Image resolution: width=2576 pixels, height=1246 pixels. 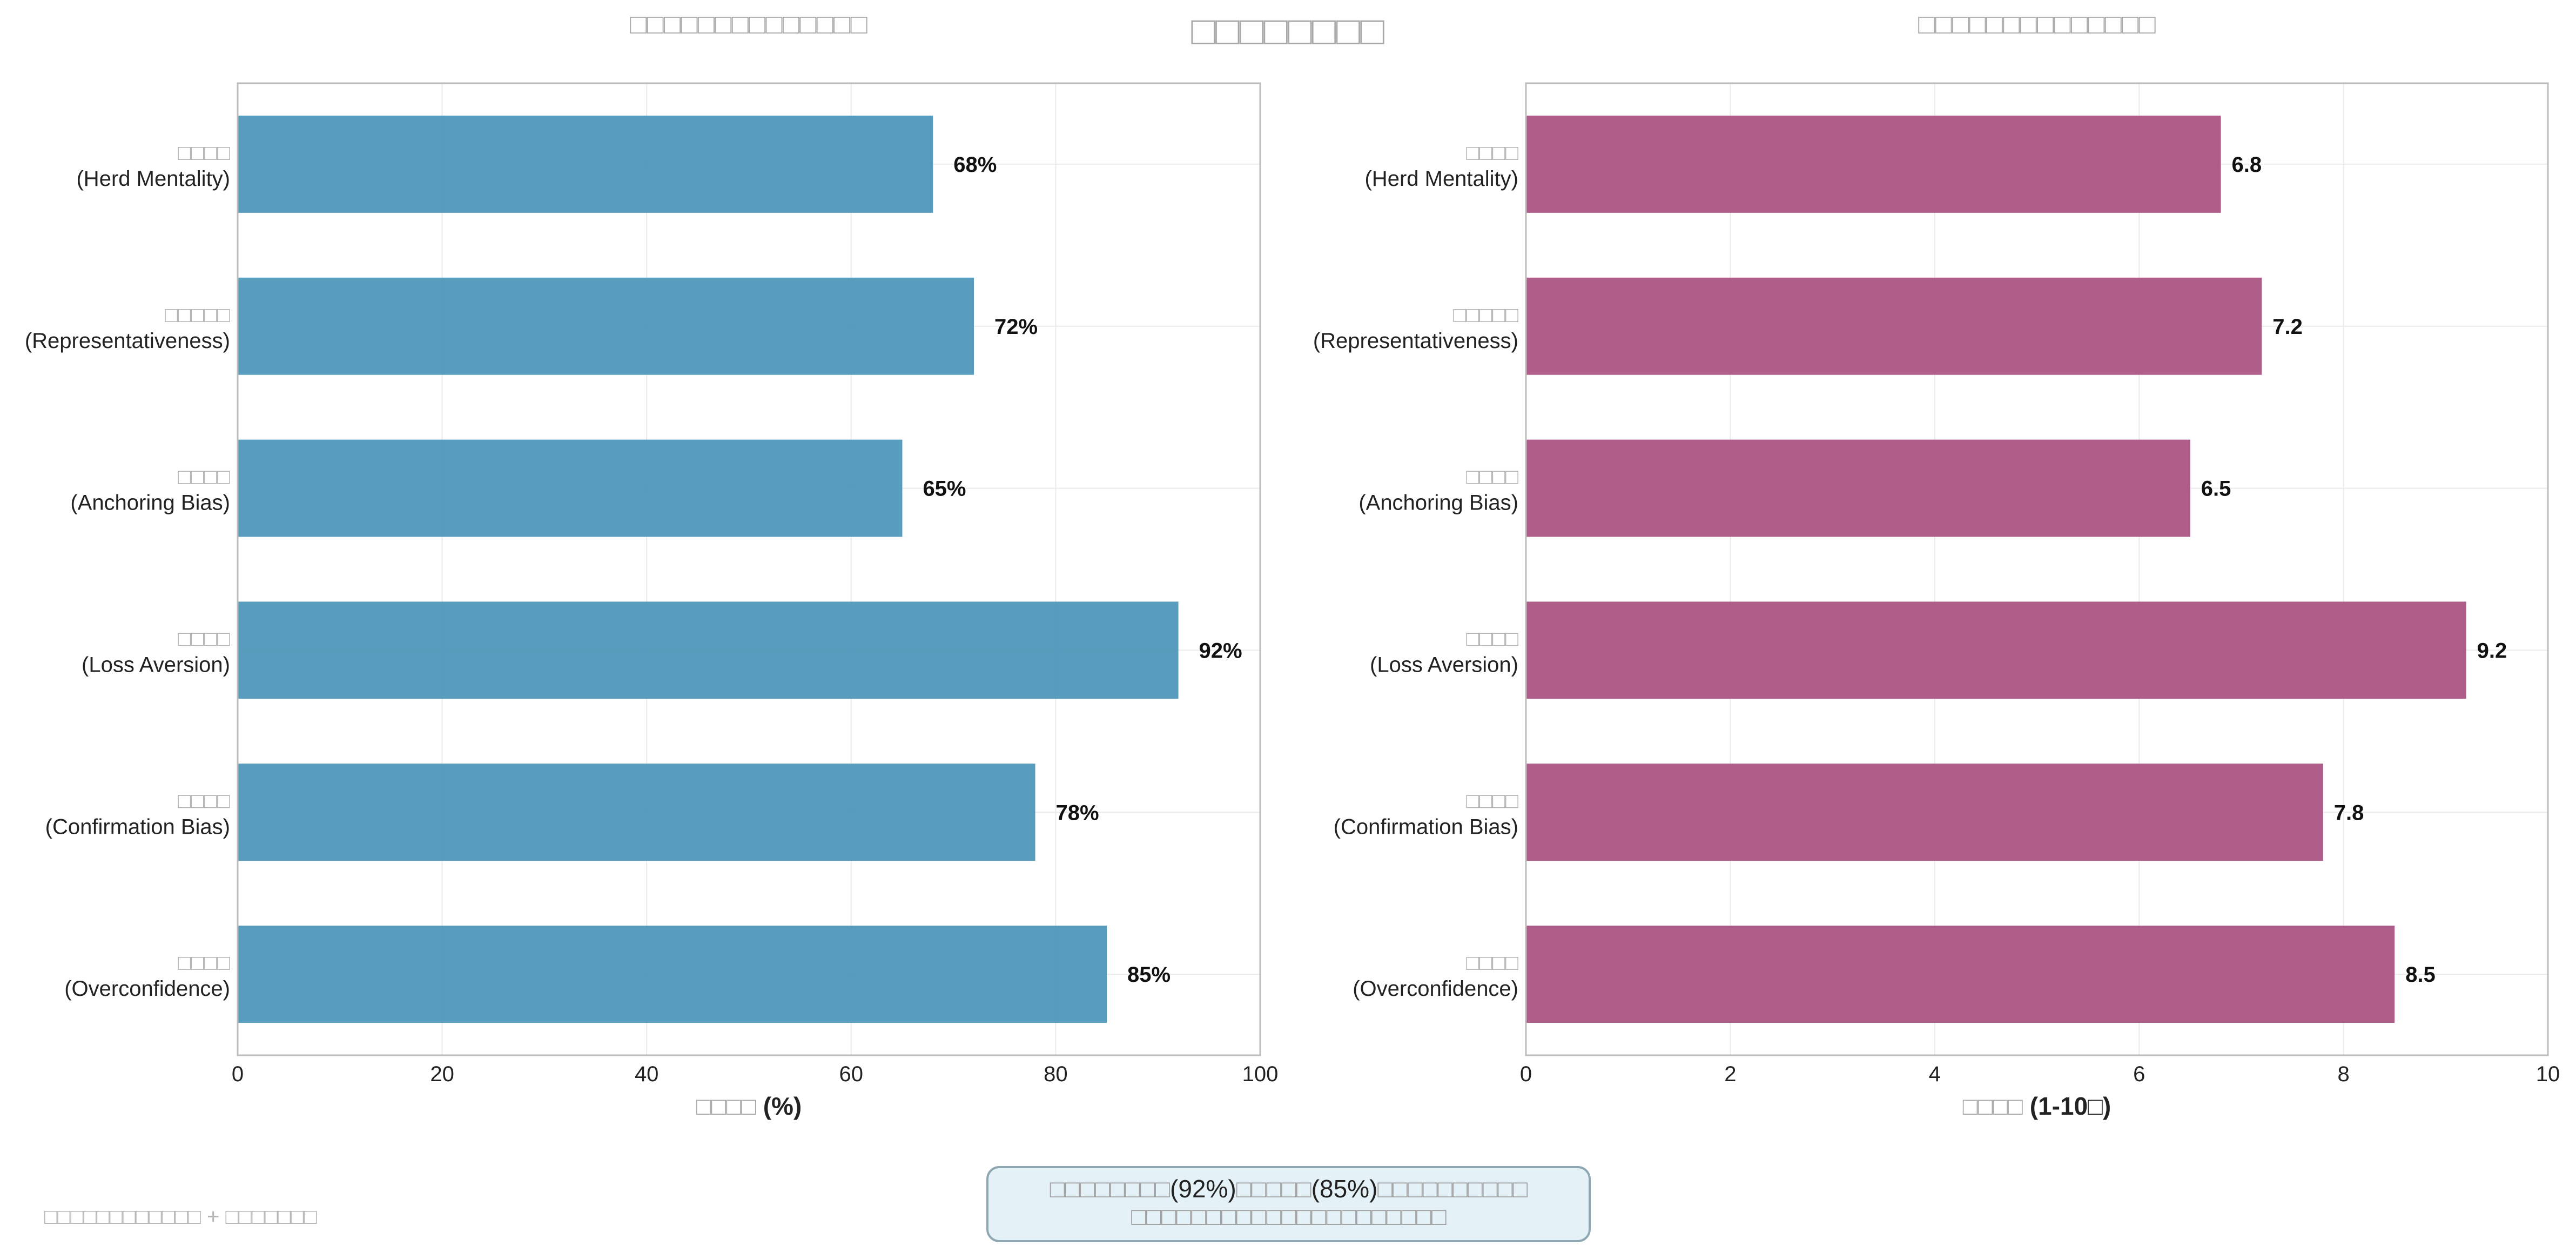 I want to click on x-tick-label: 8, so click(x=2343, y=1074).